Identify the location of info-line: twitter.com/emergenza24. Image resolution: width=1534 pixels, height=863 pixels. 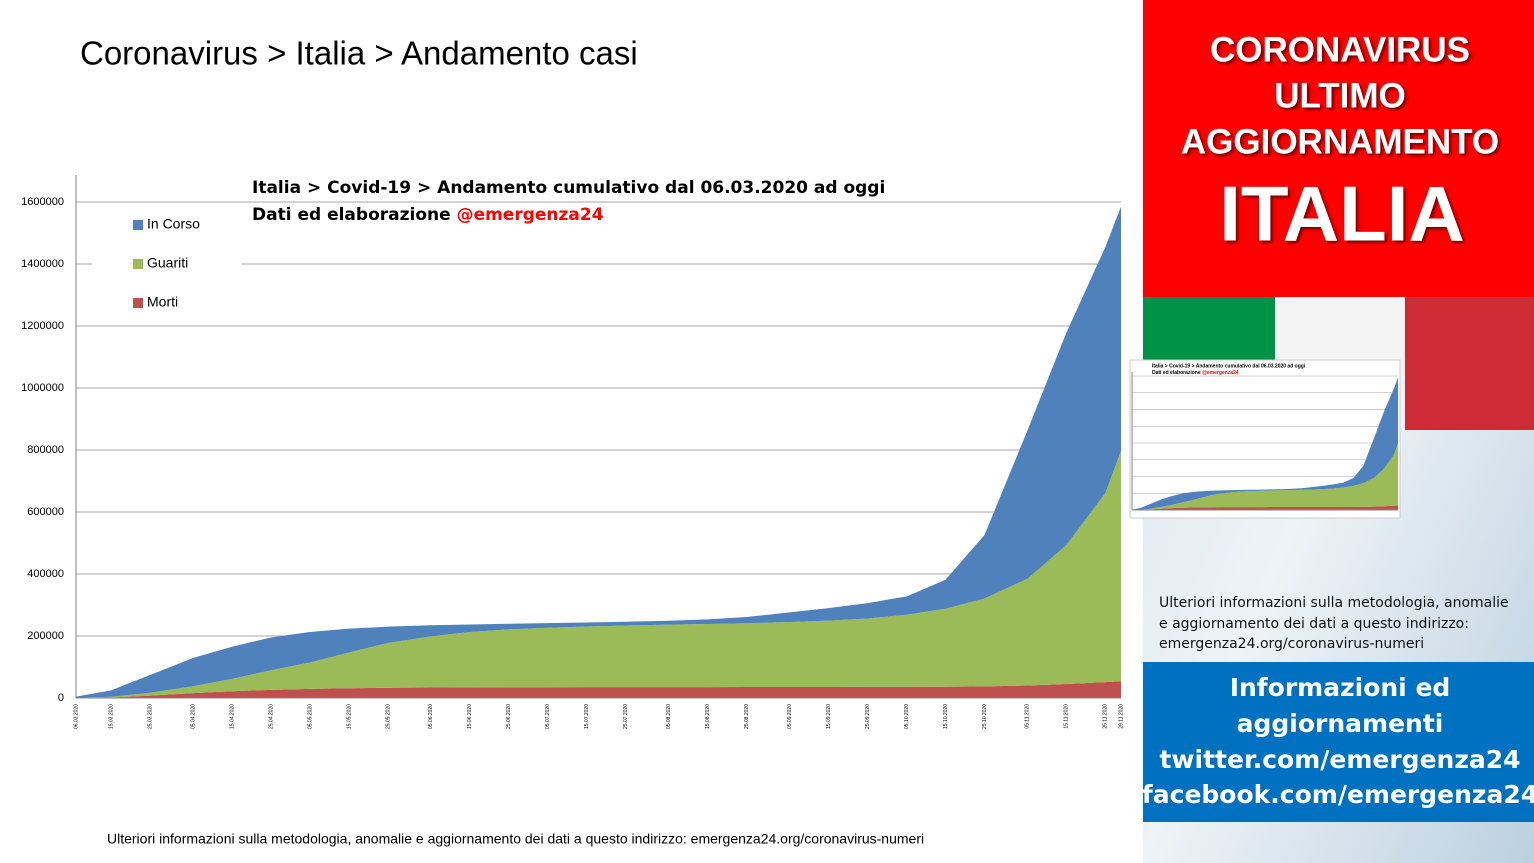
(1339, 759).